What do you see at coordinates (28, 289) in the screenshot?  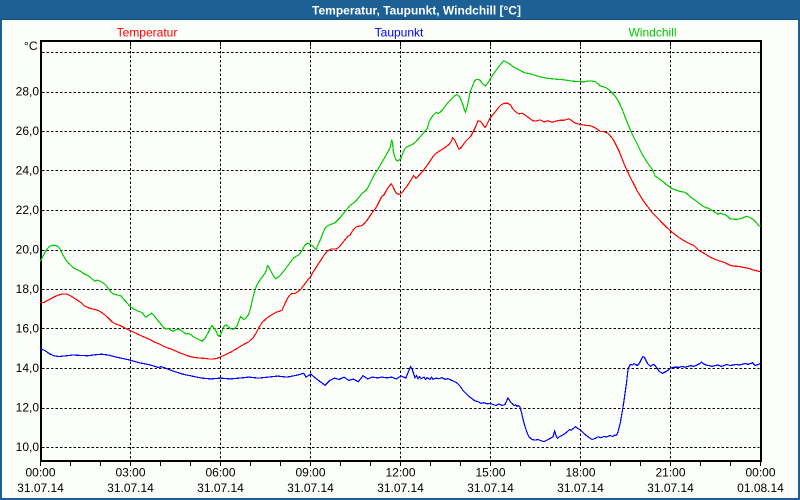 I see `svg-text: 18,0` at bounding box center [28, 289].